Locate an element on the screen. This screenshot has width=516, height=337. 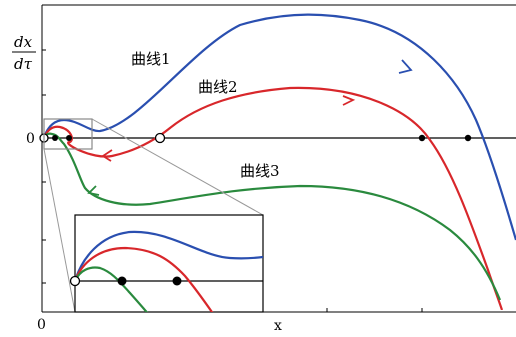
inset-frame is located at coordinates (169, 263).